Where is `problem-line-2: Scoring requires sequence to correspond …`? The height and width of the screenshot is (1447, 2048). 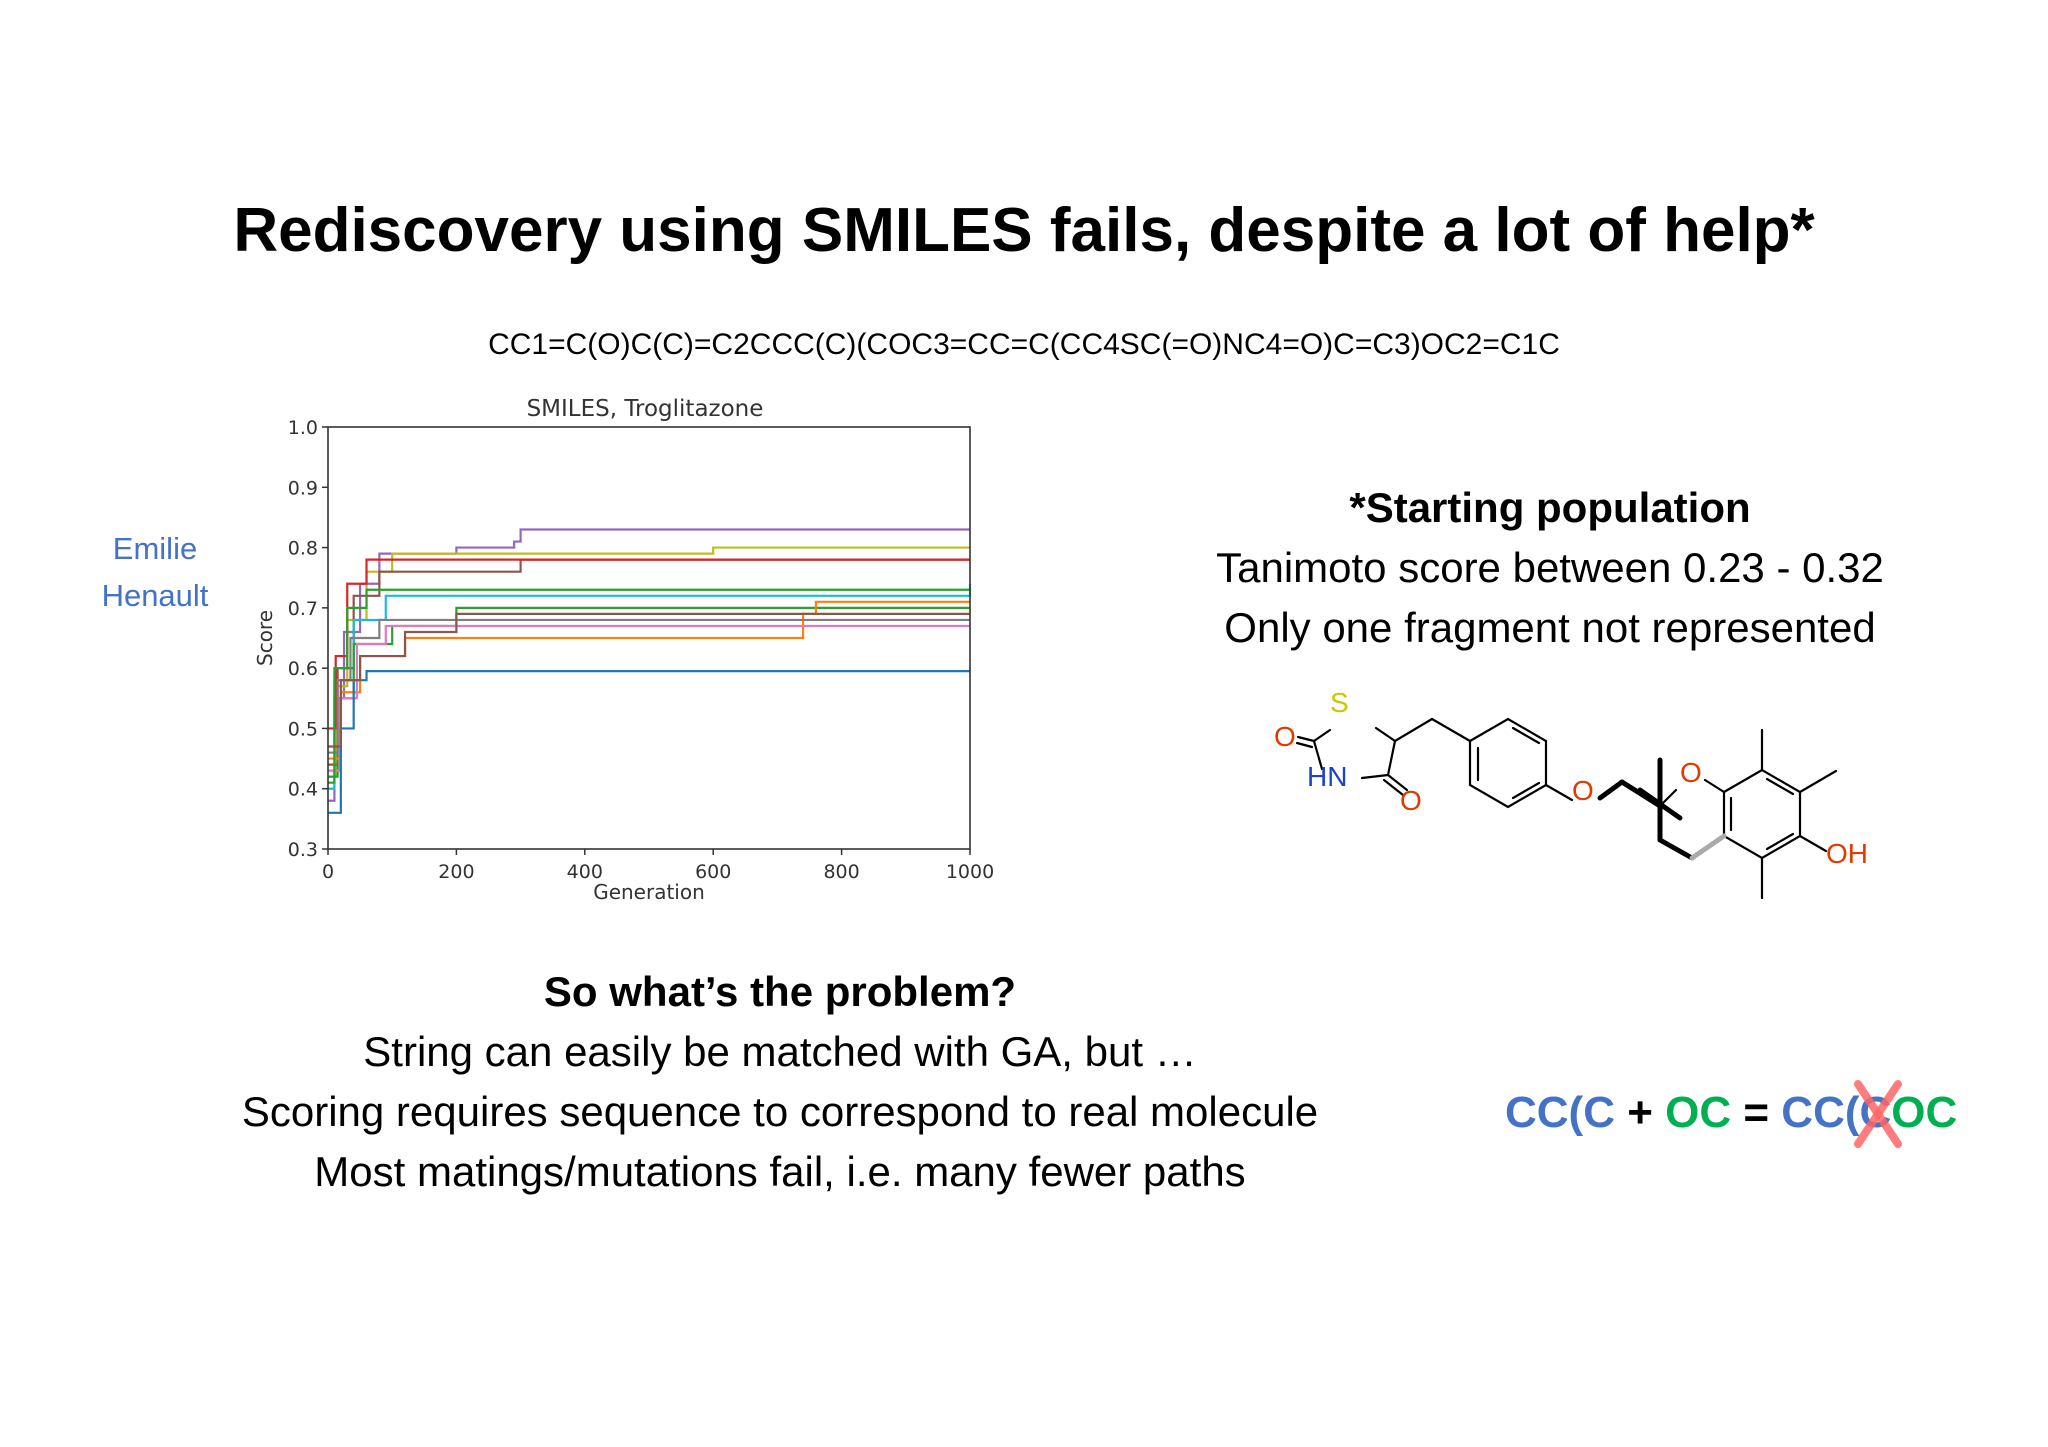 problem-line-2: Scoring requires sequence to correspond … is located at coordinates (780, 1111).